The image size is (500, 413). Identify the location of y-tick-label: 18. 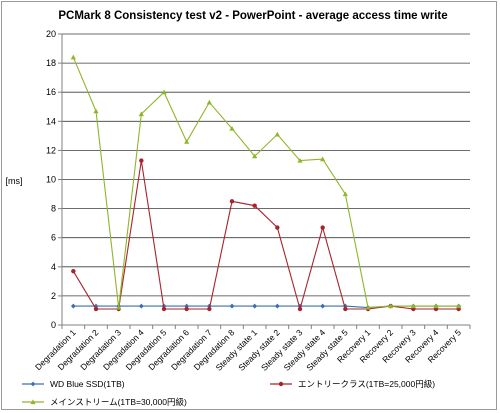
(51, 63).